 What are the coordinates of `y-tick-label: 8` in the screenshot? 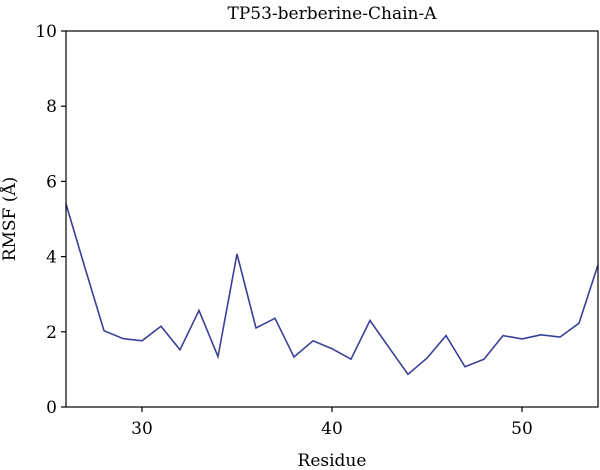 It's located at (51, 107).